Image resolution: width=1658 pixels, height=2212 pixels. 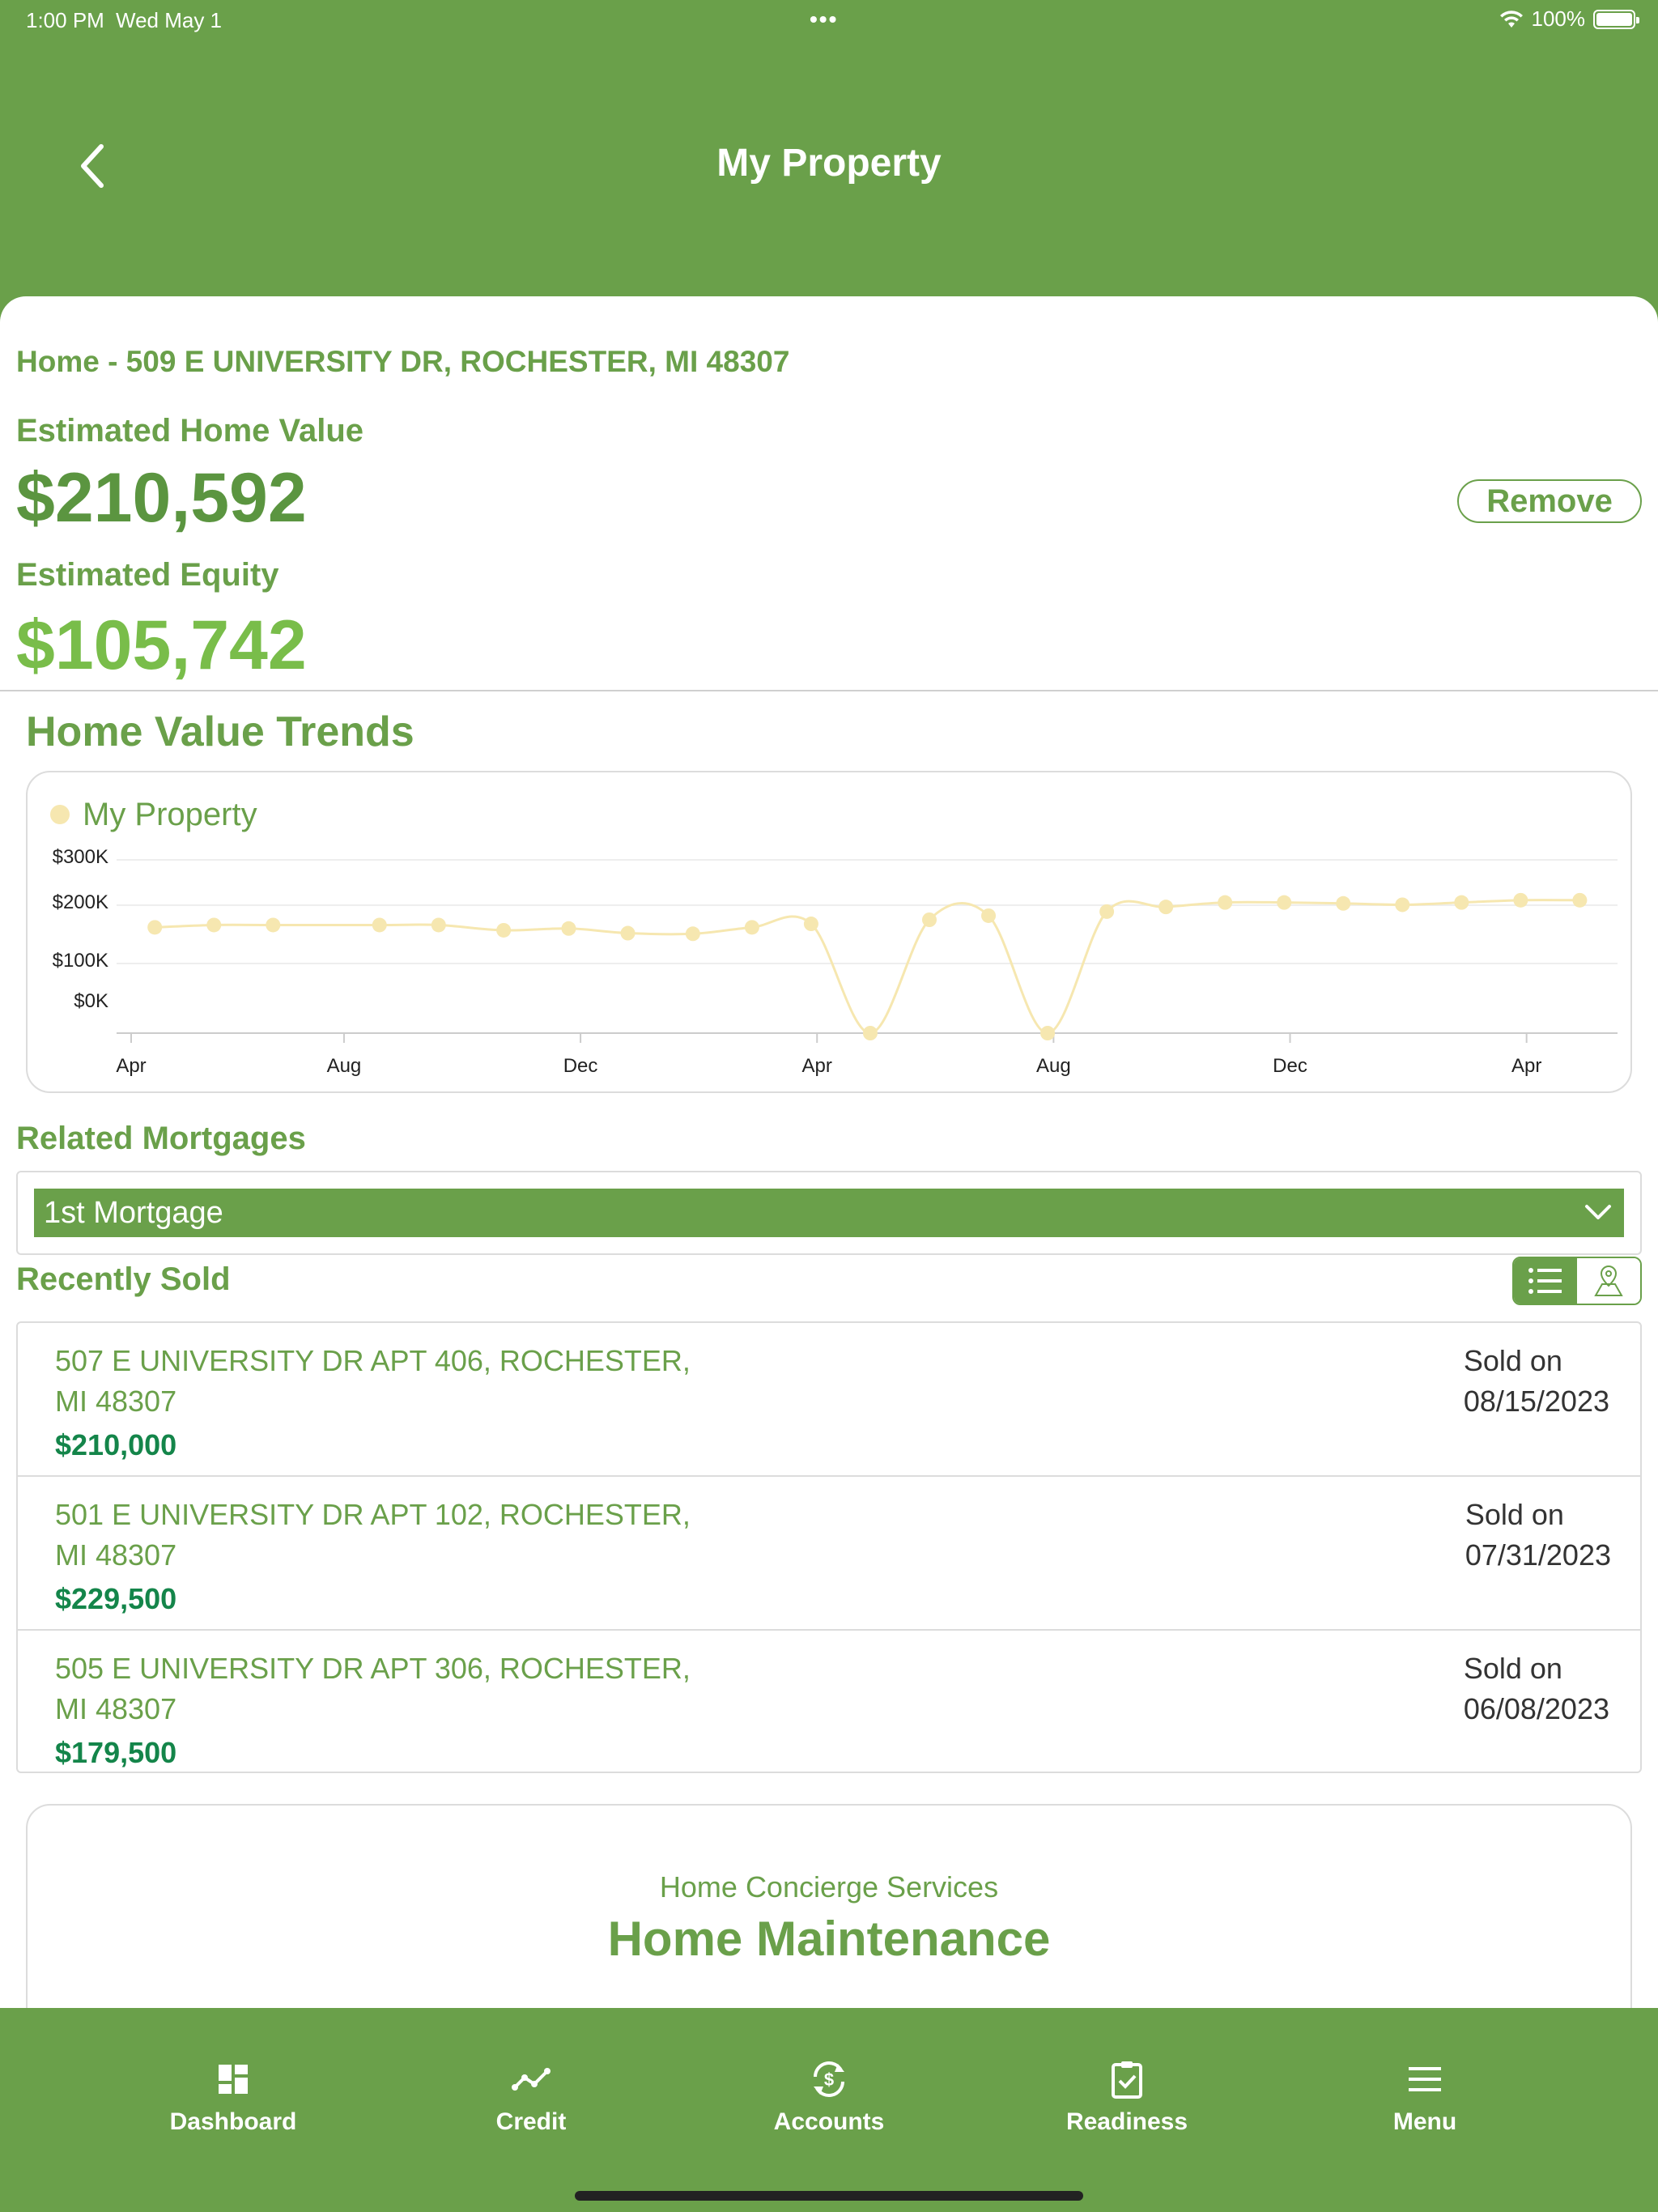 I want to click on status-bar: 1:00 PM Wed May 1 ••• 100%, so click(x=829, y=20).